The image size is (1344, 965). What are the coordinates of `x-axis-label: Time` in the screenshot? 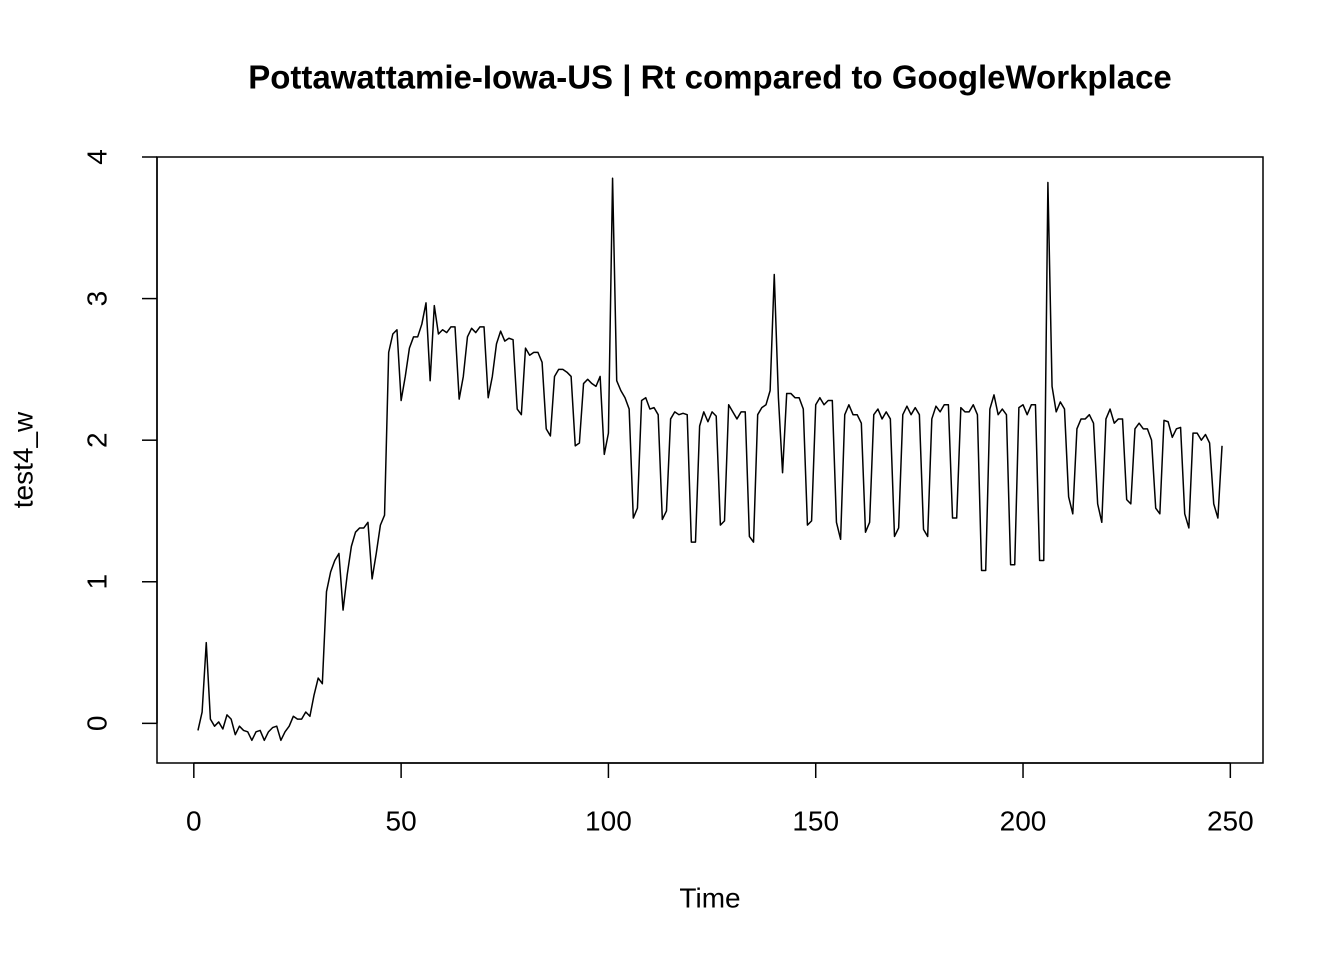 It's located at (709, 897).